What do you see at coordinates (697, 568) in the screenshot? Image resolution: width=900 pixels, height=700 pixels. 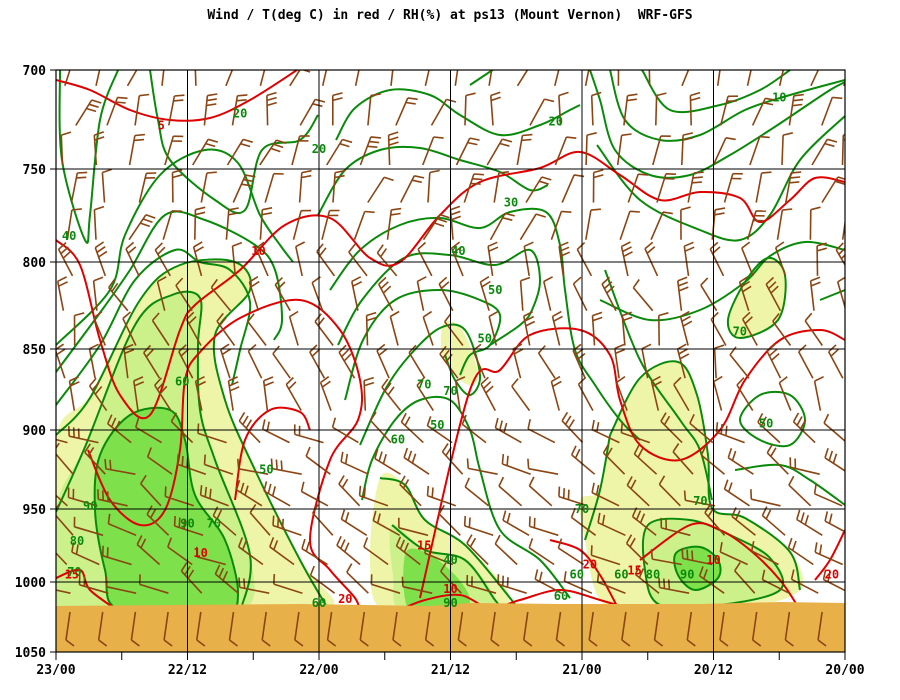 I see `rh-fill-90-region` at bounding box center [697, 568].